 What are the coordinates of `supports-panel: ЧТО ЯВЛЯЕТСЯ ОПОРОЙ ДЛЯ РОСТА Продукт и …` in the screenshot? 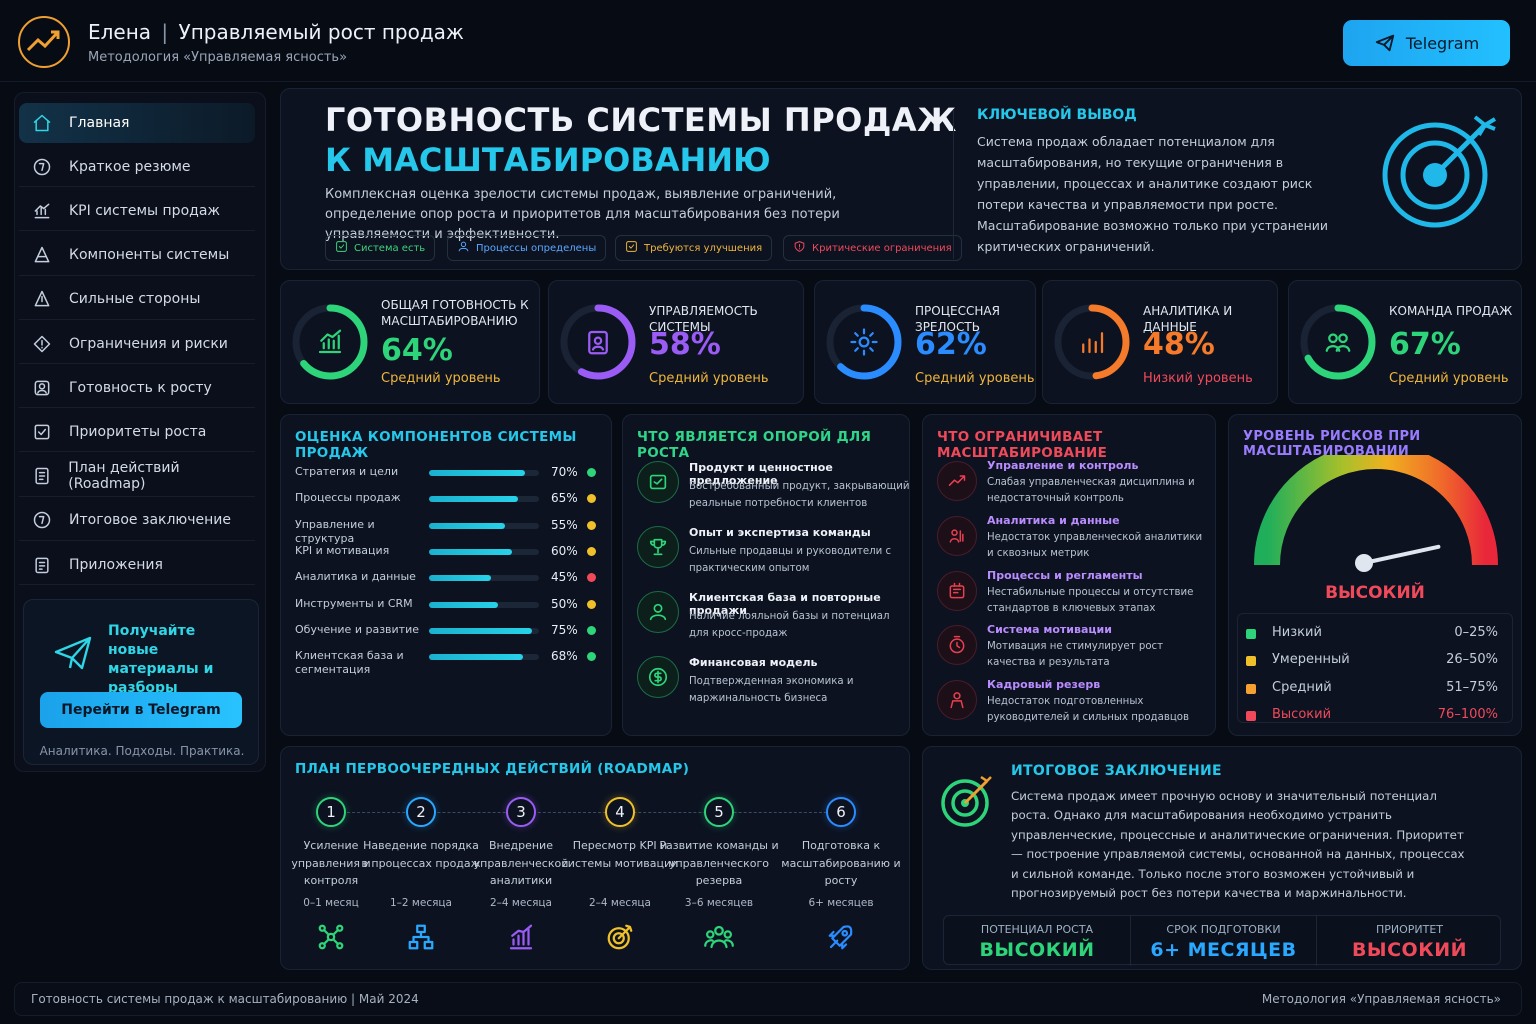 It's located at (766, 575).